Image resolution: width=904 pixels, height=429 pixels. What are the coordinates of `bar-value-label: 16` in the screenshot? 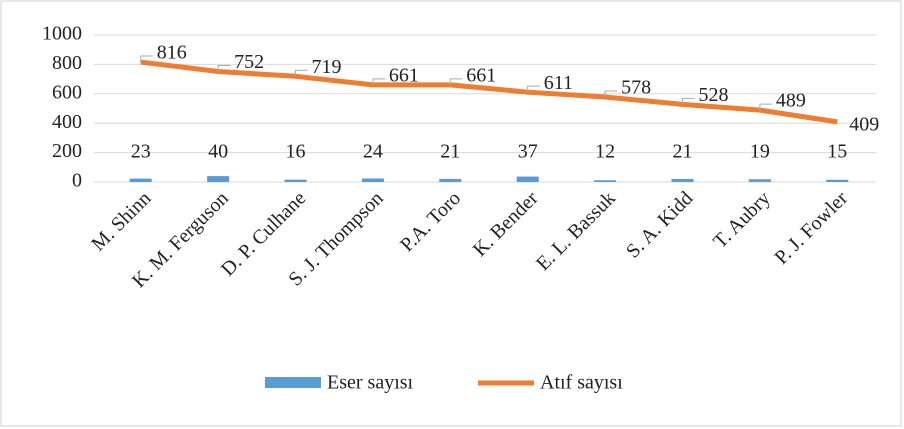 It's located at (296, 152).